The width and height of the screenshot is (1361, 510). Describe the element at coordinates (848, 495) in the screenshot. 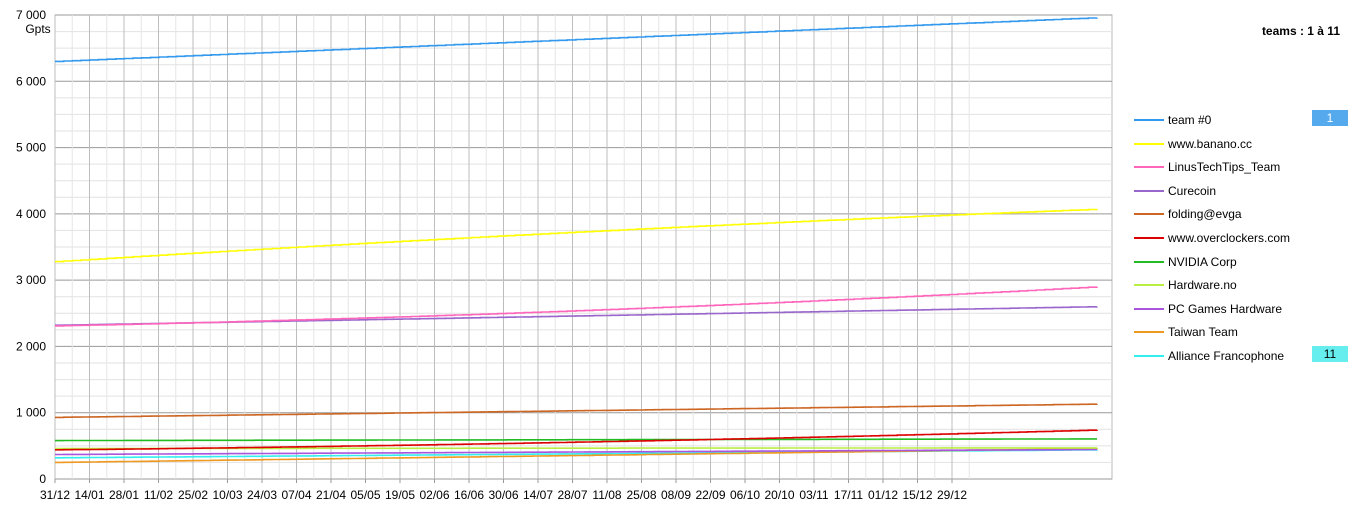

I see `x-tick-label: 17/11` at that location.